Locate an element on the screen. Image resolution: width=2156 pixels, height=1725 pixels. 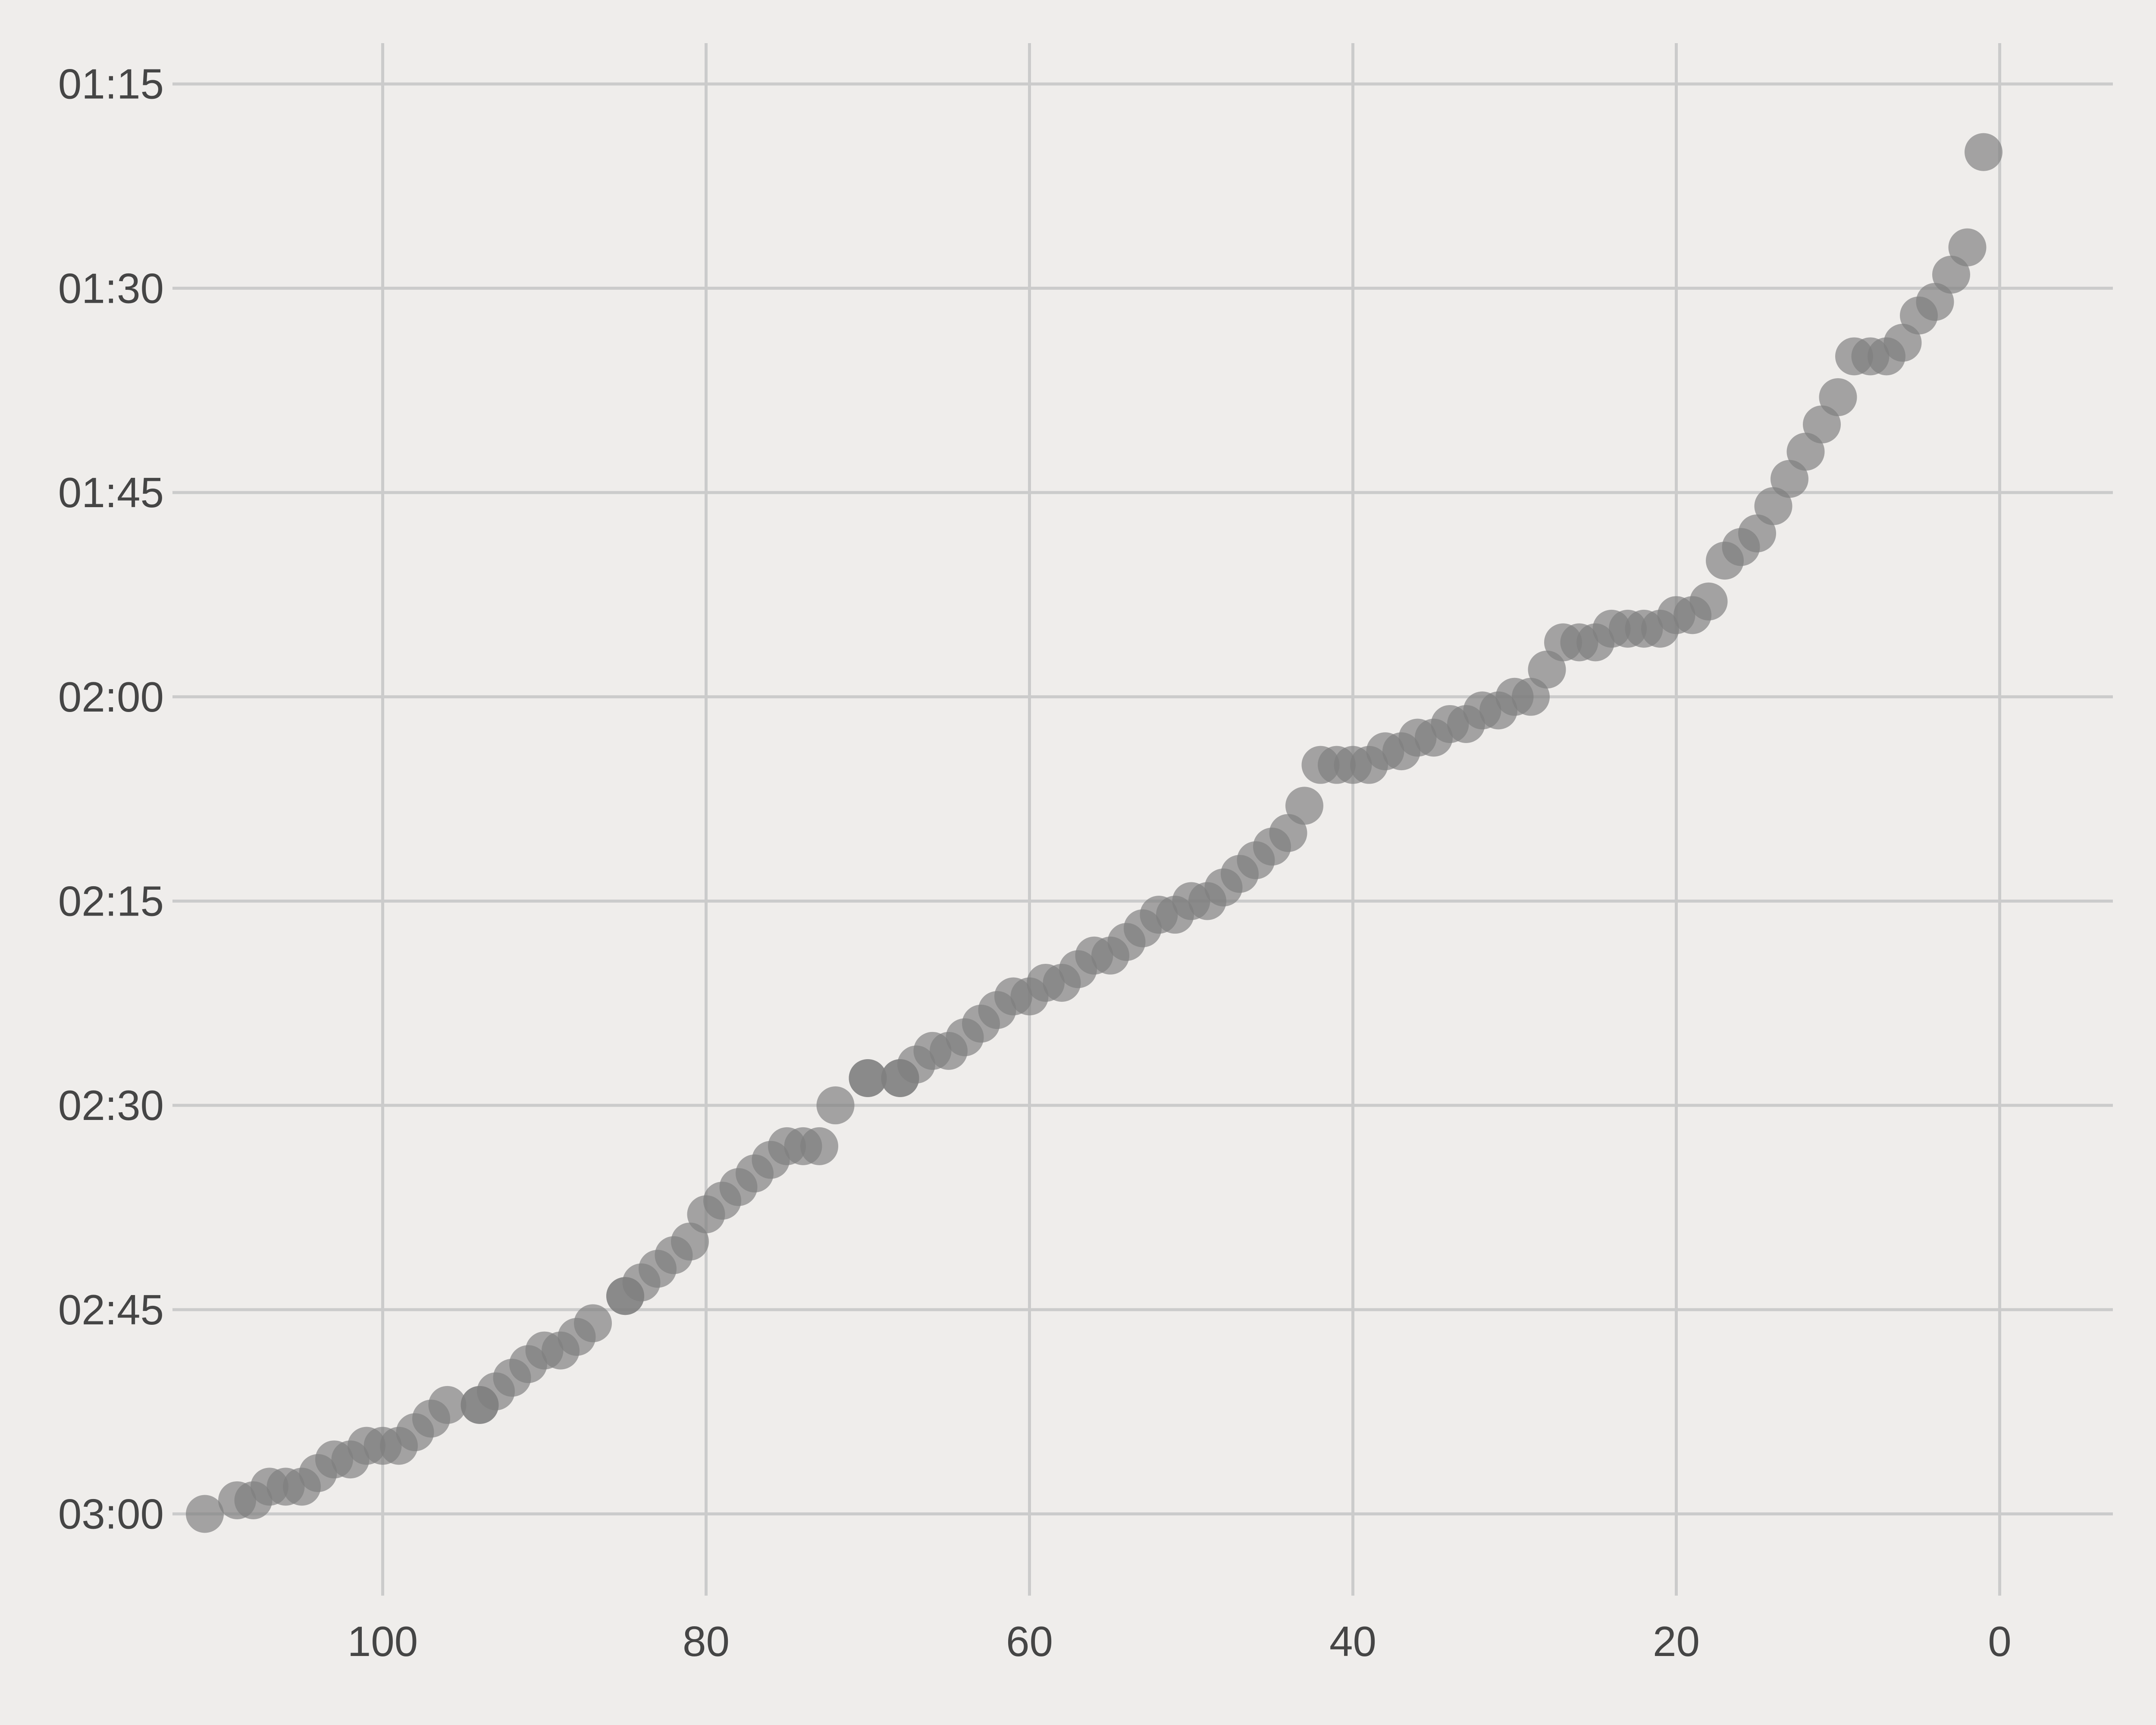
x-tick-label: 0 is located at coordinates (2000, 1642).